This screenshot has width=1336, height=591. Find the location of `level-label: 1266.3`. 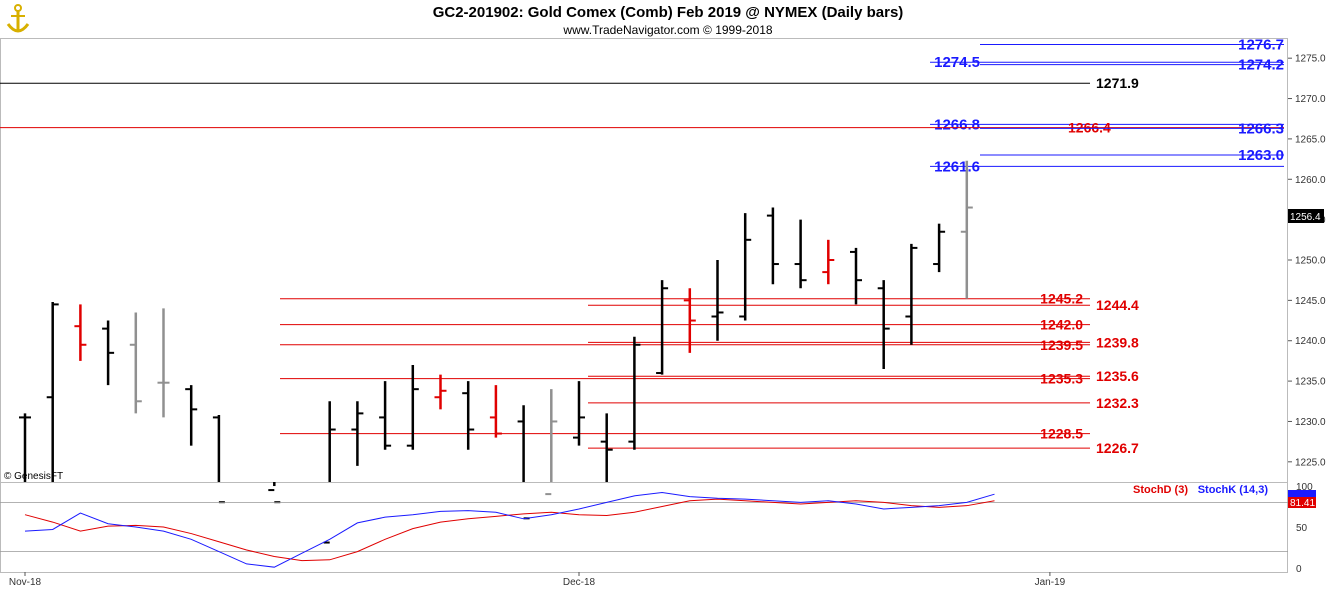

level-label: 1266.3 is located at coordinates (1261, 128).